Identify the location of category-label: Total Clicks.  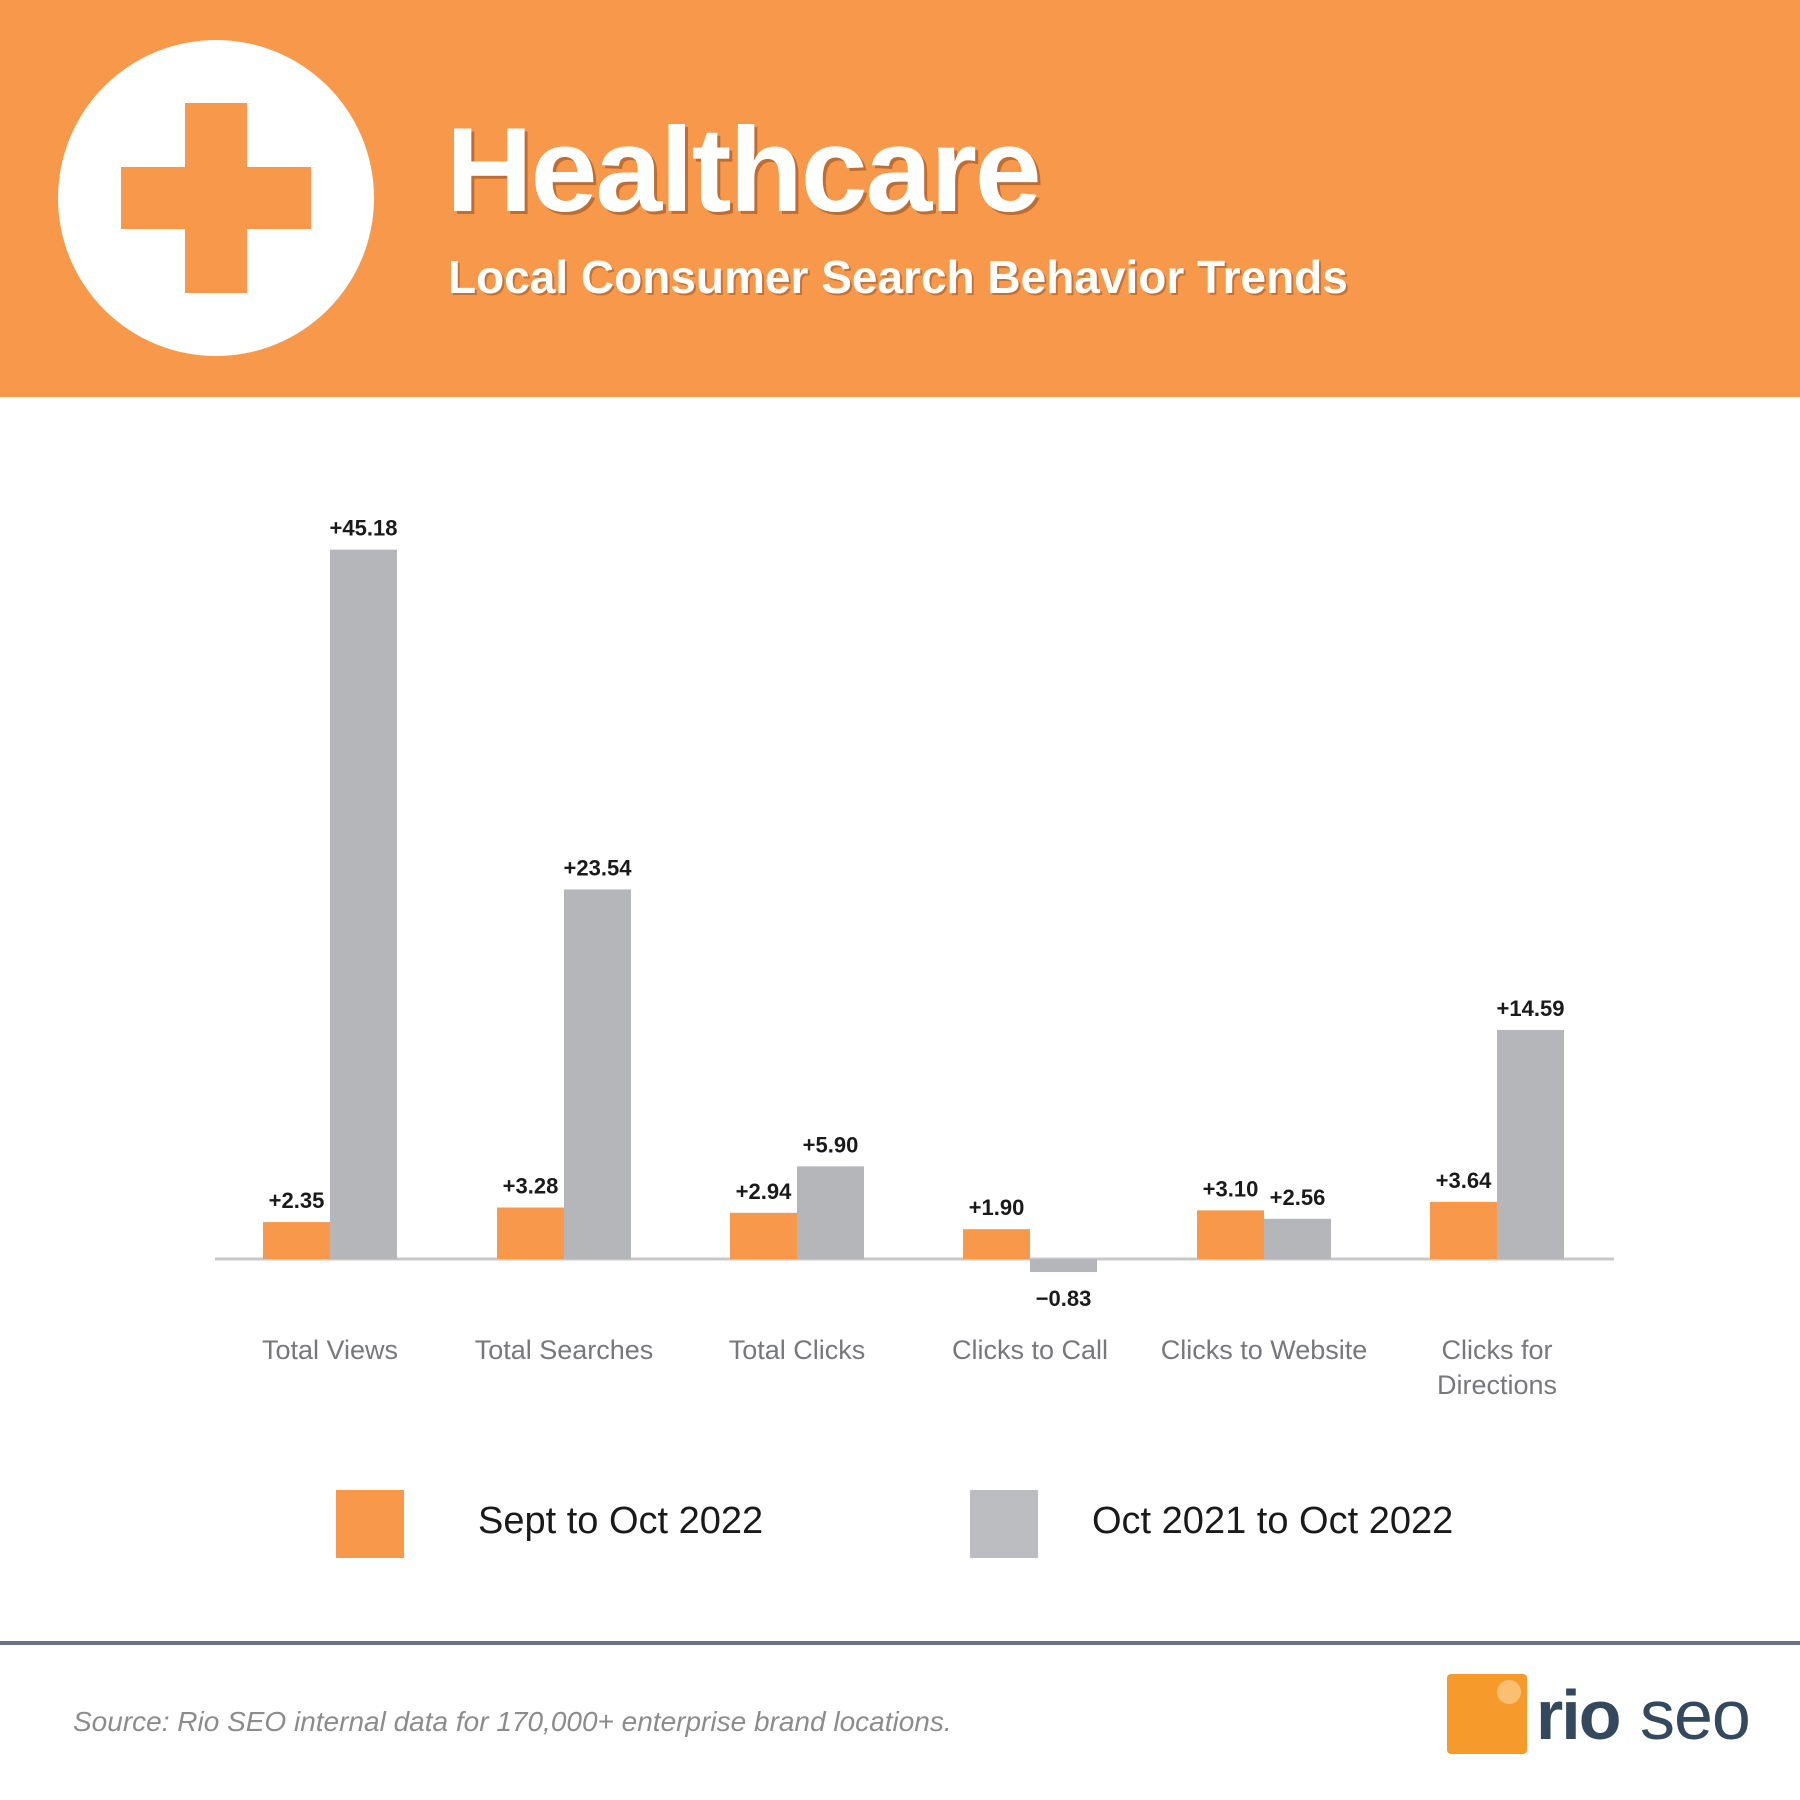
(797, 1350).